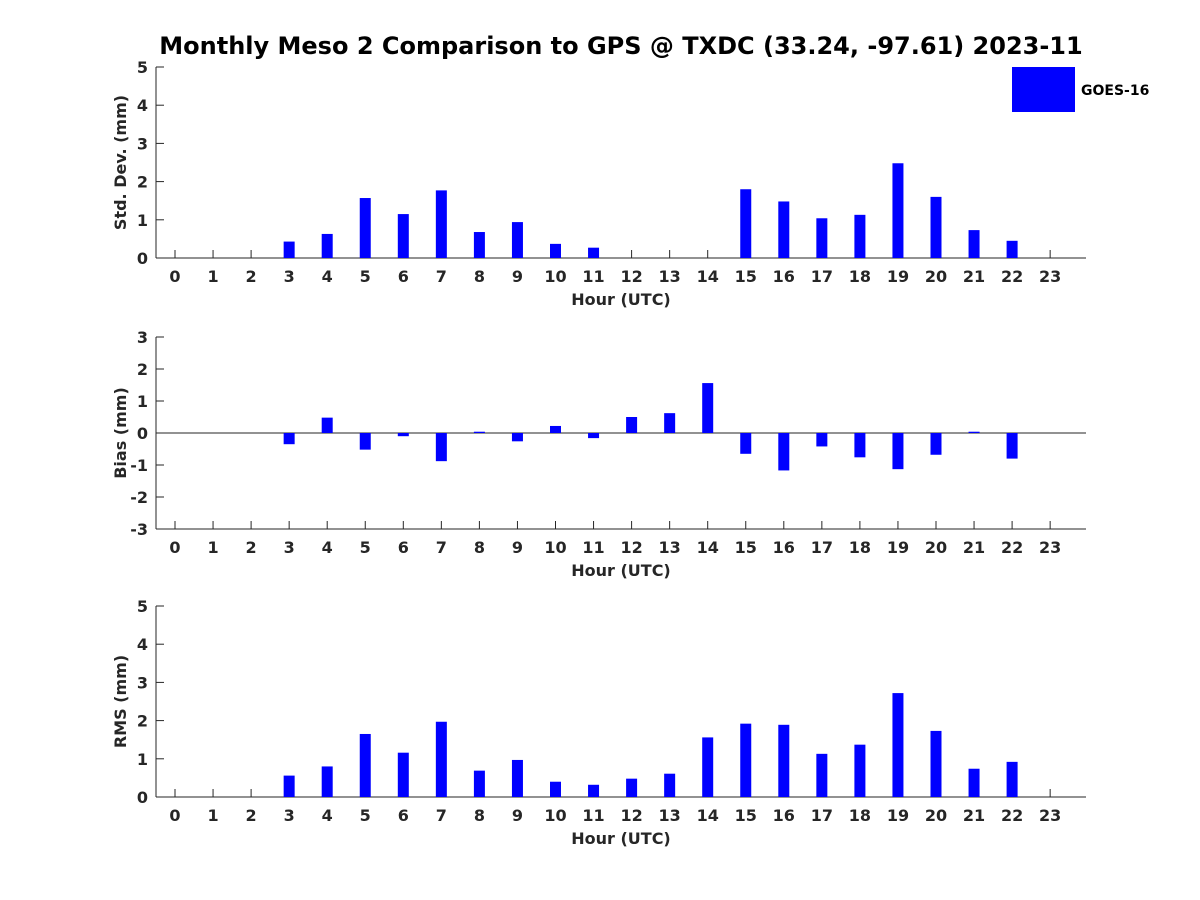 The image size is (1200, 900). What do you see at coordinates (403, 276) in the screenshot?
I see `std-dev-xtick-label: 6` at bounding box center [403, 276].